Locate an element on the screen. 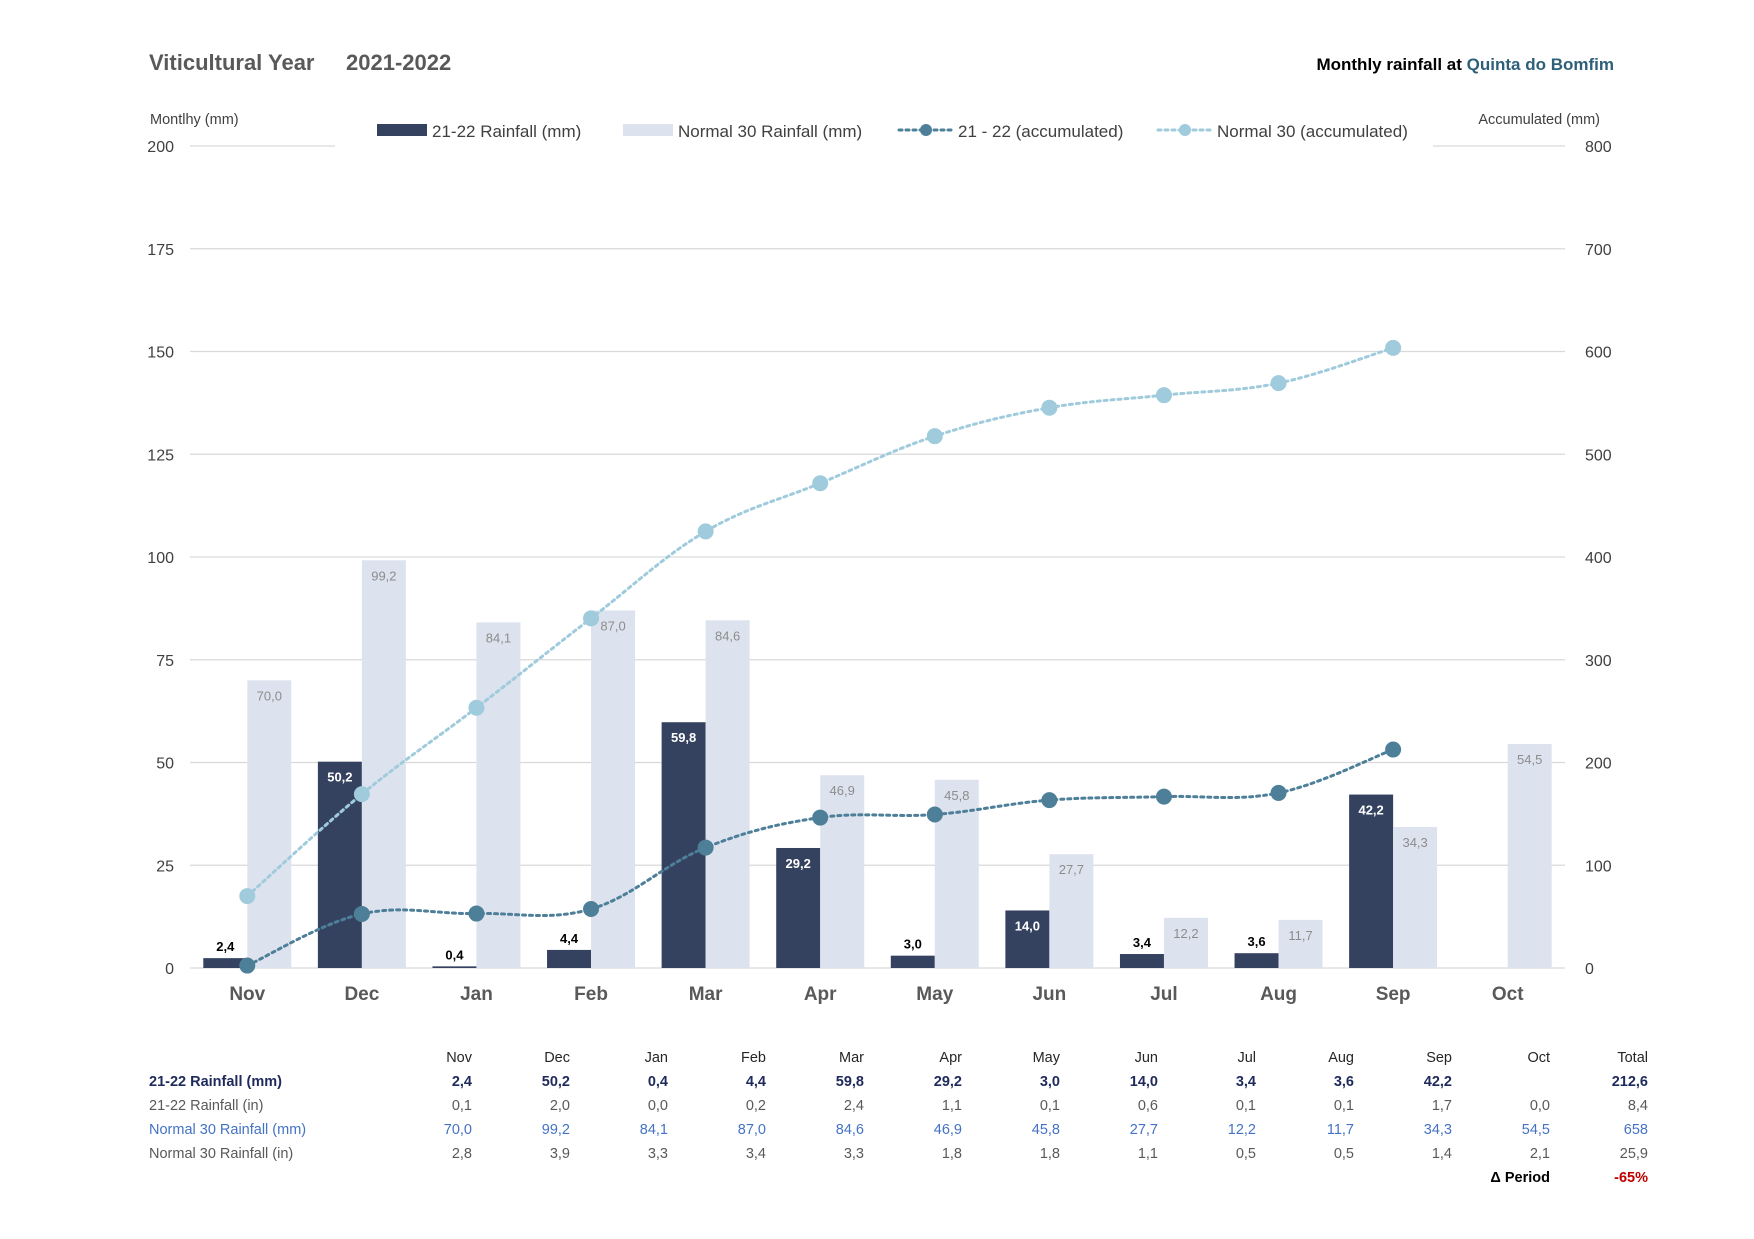 This screenshot has width=1754, height=1239. right-tick-label: 300 is located at coordinates (1598, 661).